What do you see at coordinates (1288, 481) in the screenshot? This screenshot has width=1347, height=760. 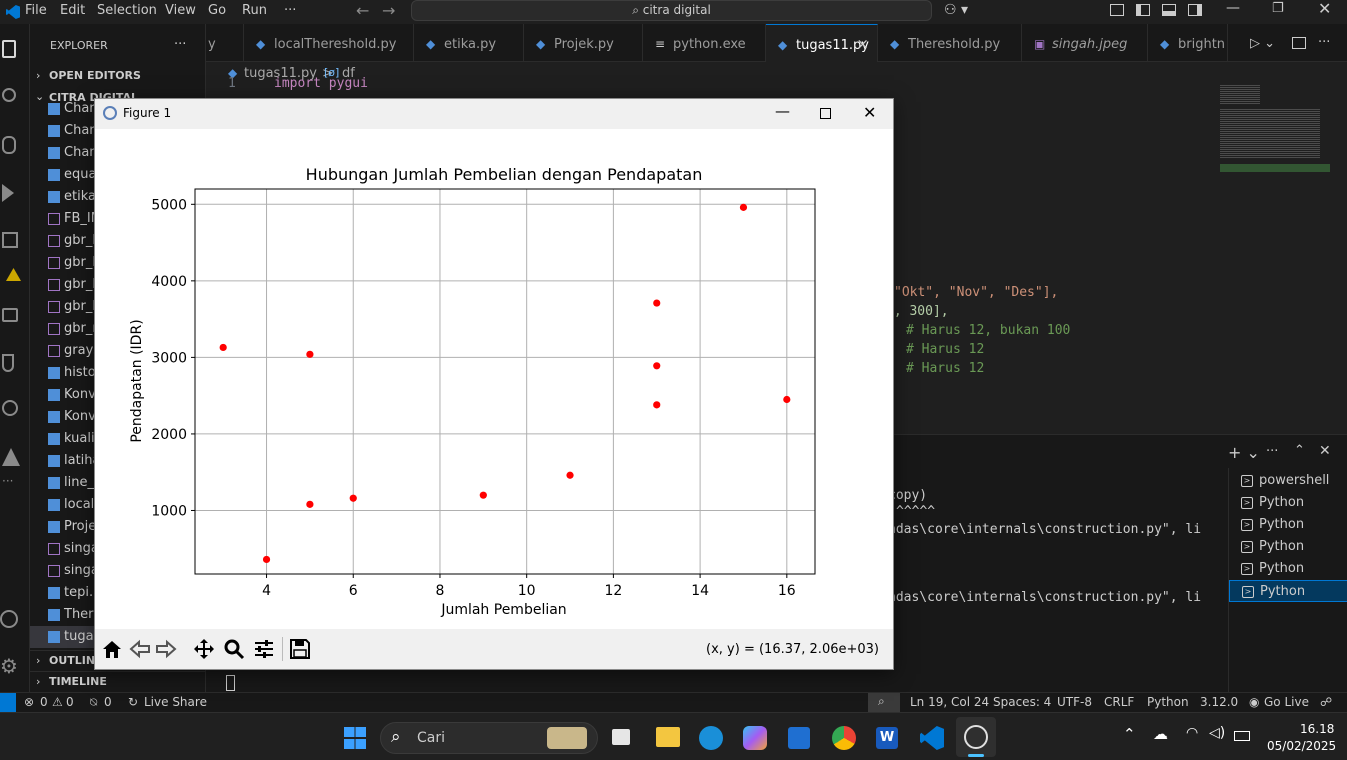 I see `terminal-instance: > powershell` at bounding box center [1288, 481].